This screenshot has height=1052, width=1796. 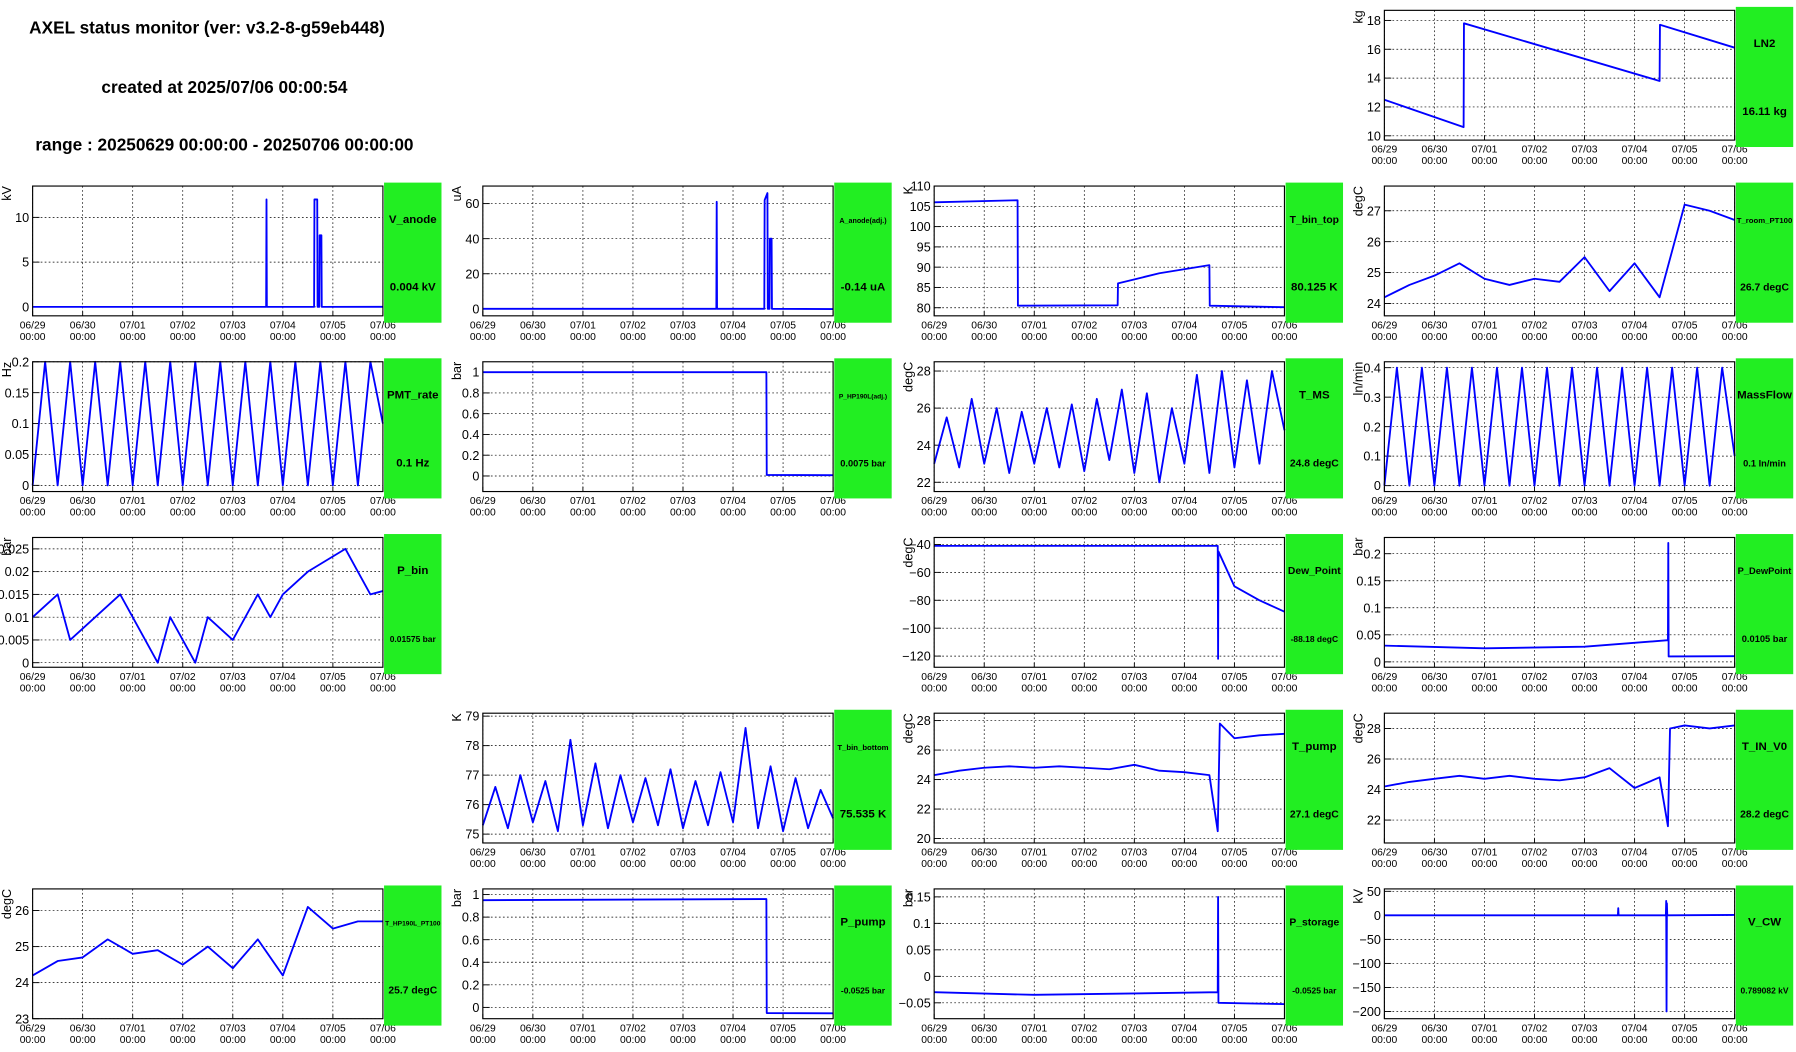 What do you see at coordinates (1765, 639) in the screenshot?
I see `status-value: 0.0105 bar` at bounding box center [1765, 639].